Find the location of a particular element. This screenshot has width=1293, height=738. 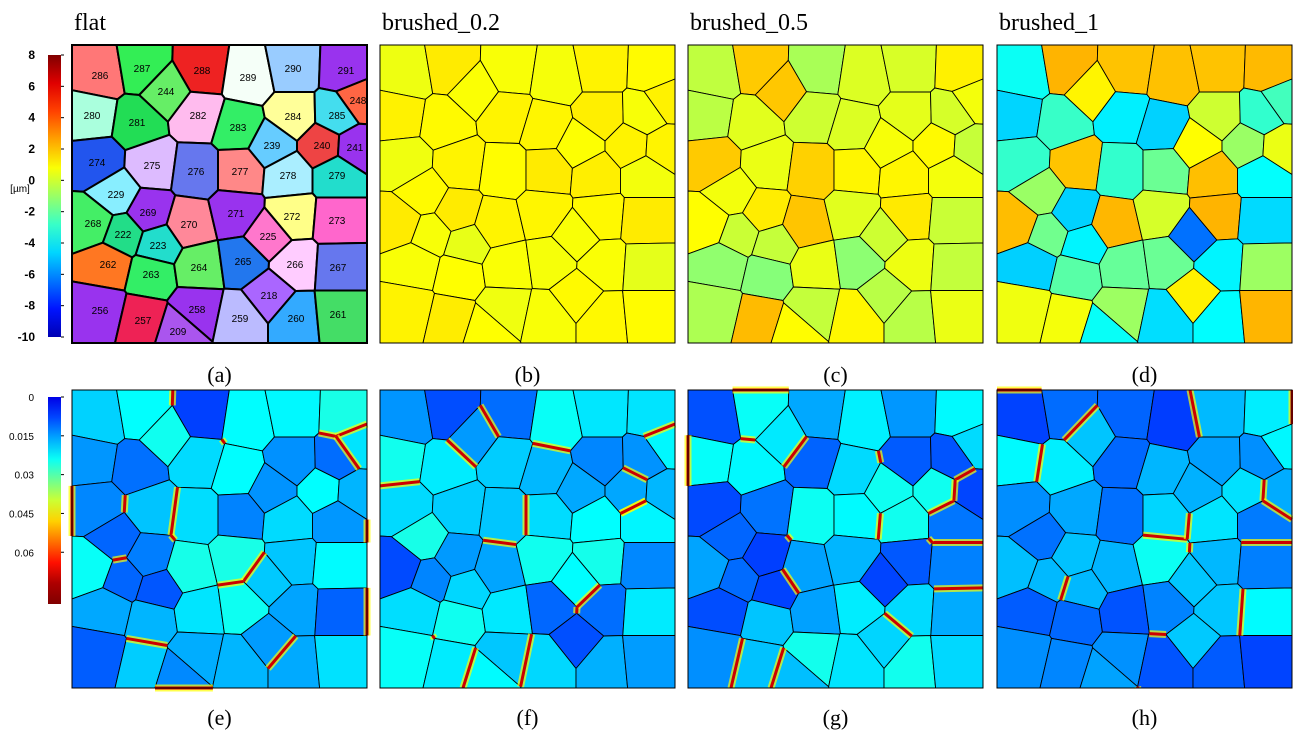

panel: brushed_0.5 (c) is located at coordinates (835, 198).